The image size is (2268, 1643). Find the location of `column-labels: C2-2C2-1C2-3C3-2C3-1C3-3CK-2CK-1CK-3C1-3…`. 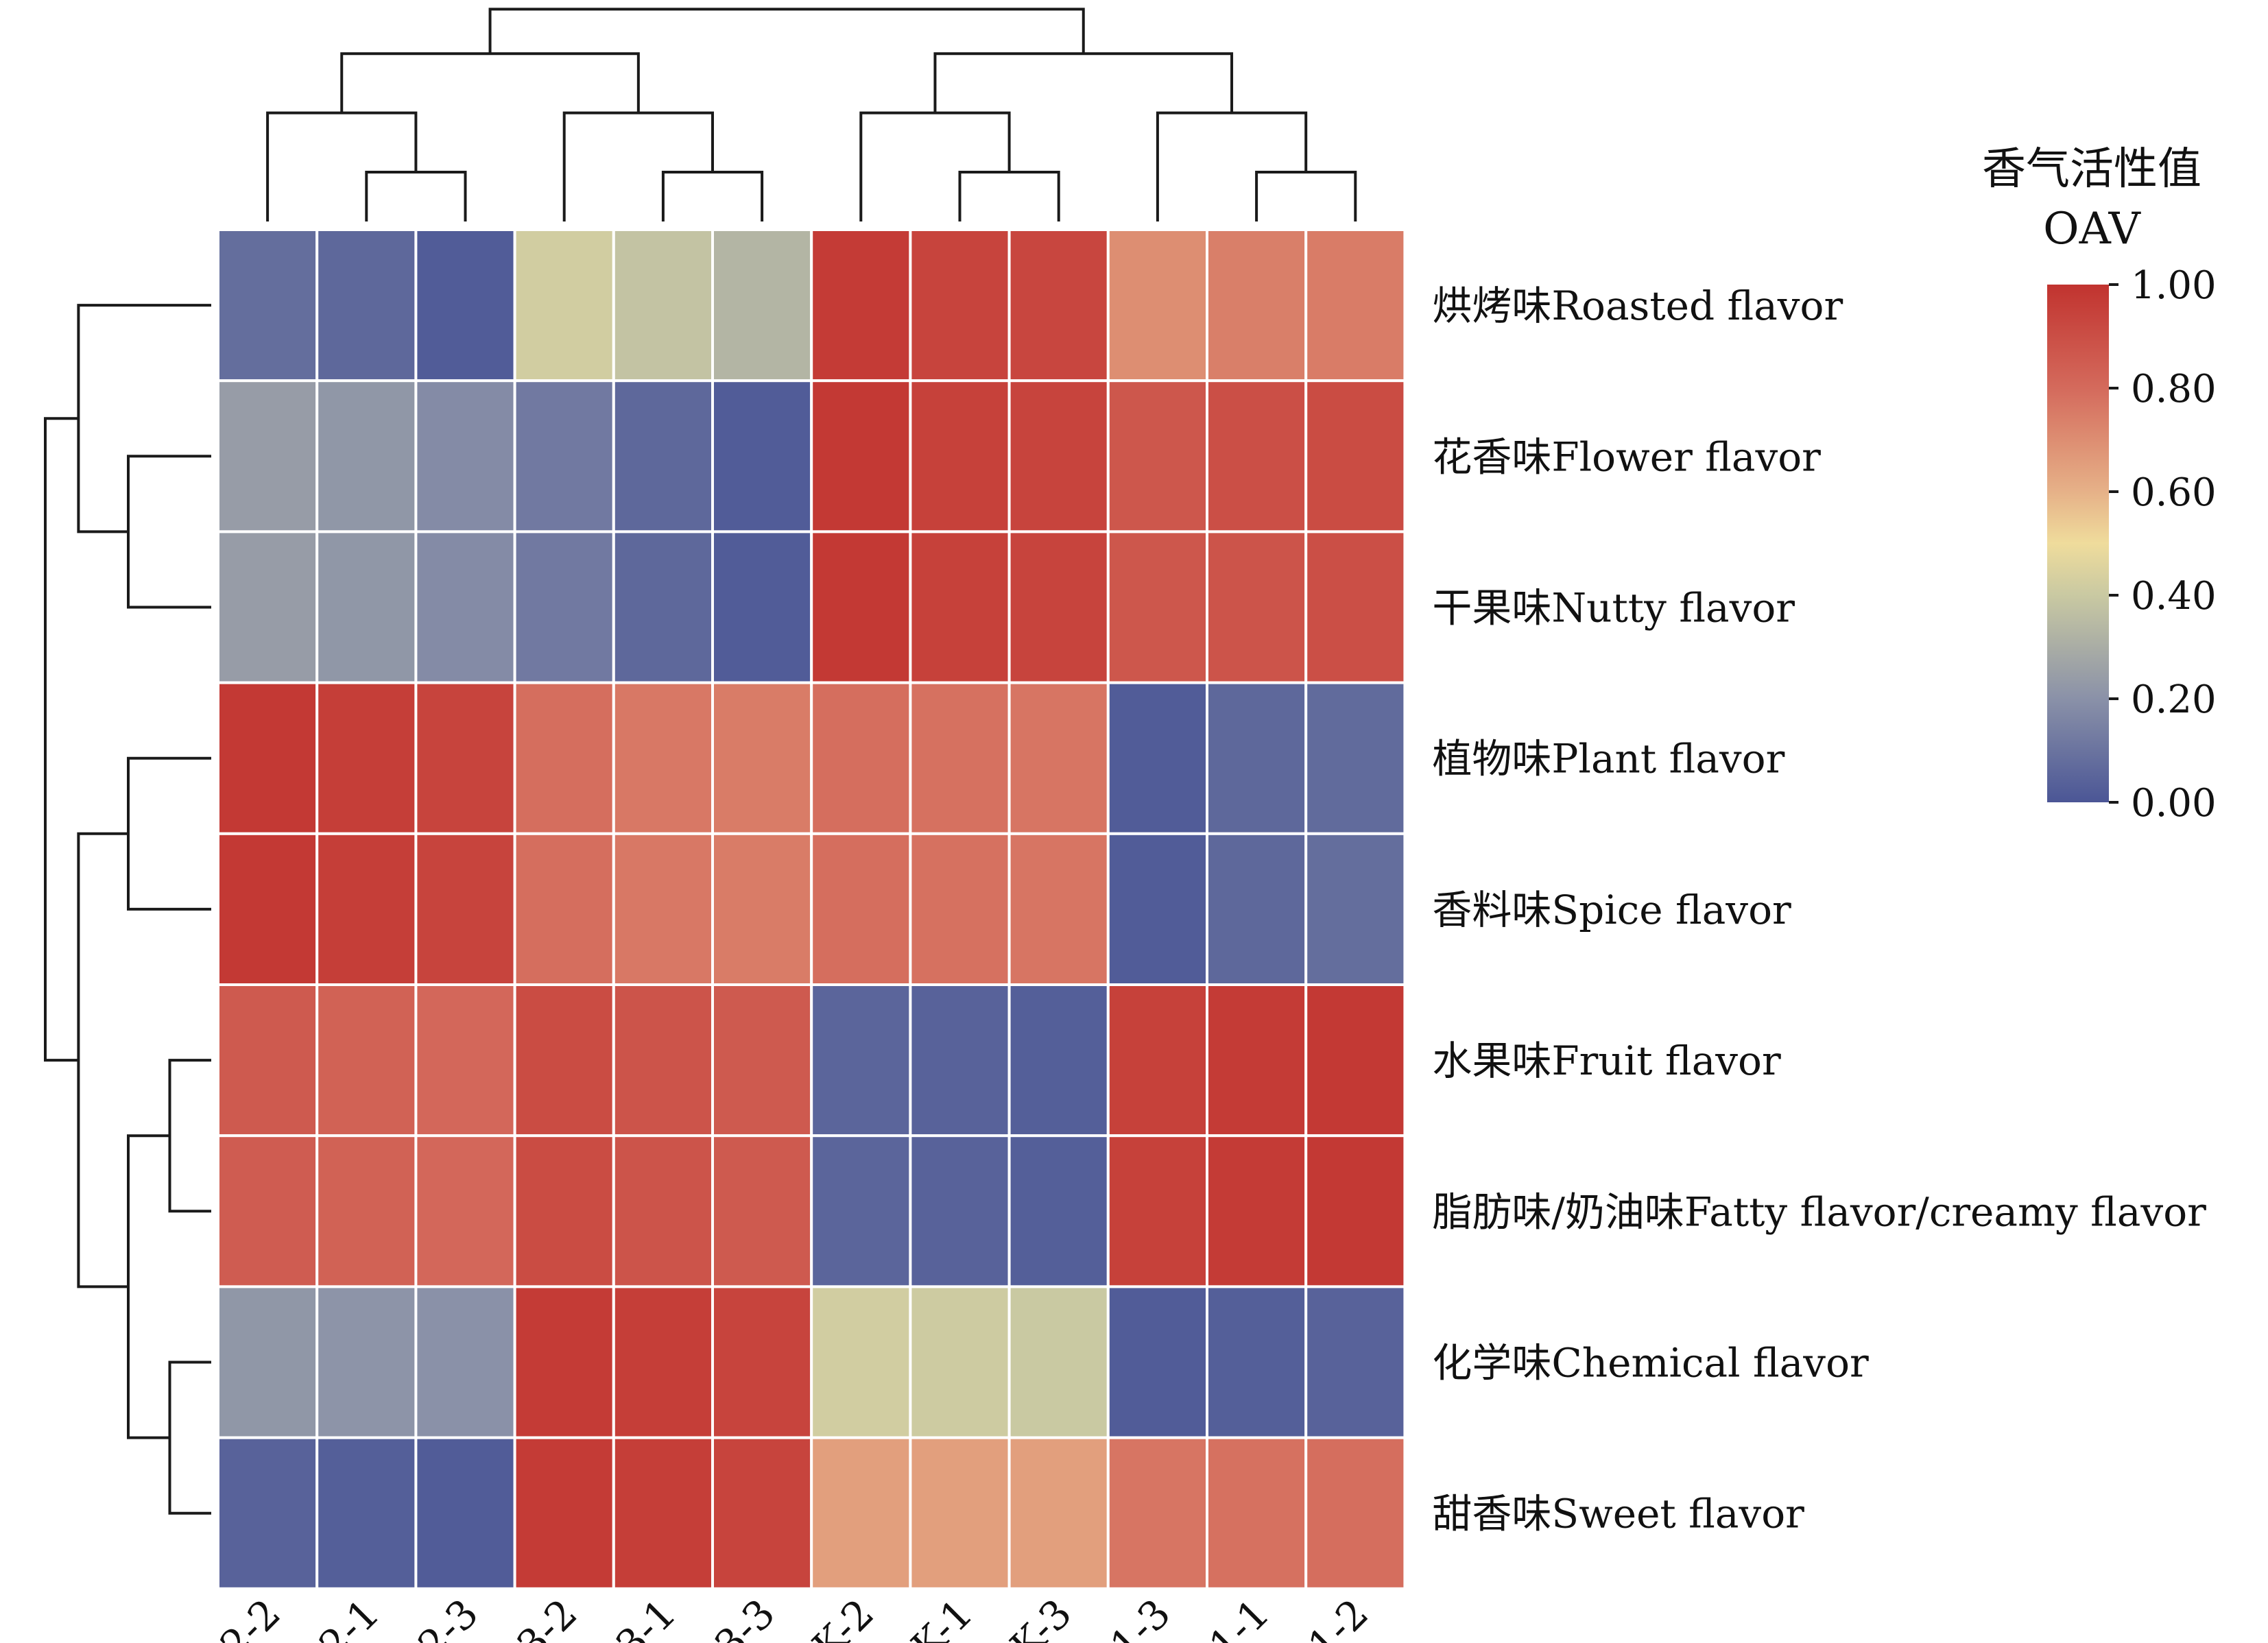

column-labels: C2-2C2-1C2-3C3-2C3-1C3-3CK-2CK-1CK-3C1-3… is located at coordinates (783, 1616).